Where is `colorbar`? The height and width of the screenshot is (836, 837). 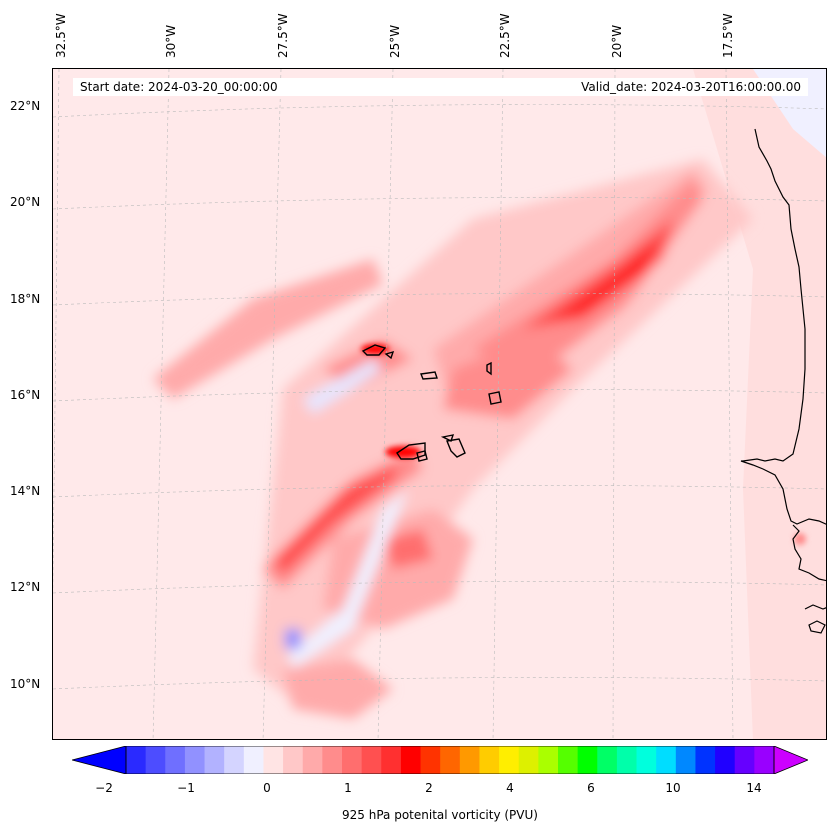
colorbar is located at coordinates (440, 760).